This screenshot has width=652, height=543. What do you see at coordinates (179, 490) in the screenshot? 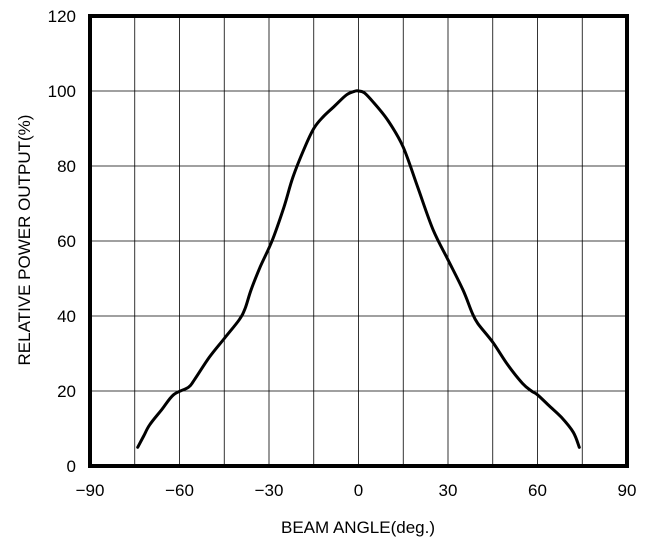
I see `x-tick-label: −60` at bounding box center [179, 490].